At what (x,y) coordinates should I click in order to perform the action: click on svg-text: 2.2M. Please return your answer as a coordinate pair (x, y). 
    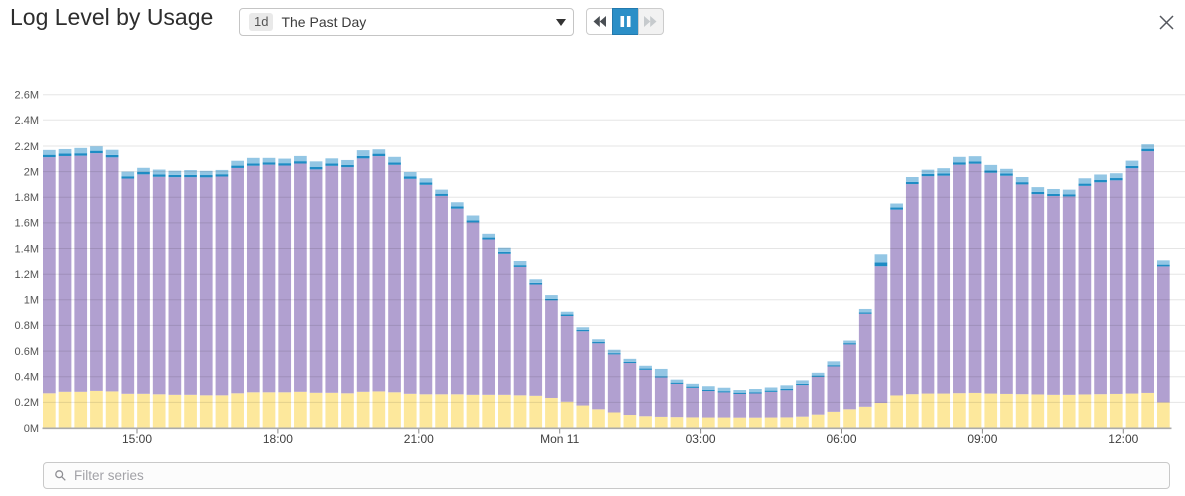
    Looking at the image, I should click on (27, 147).